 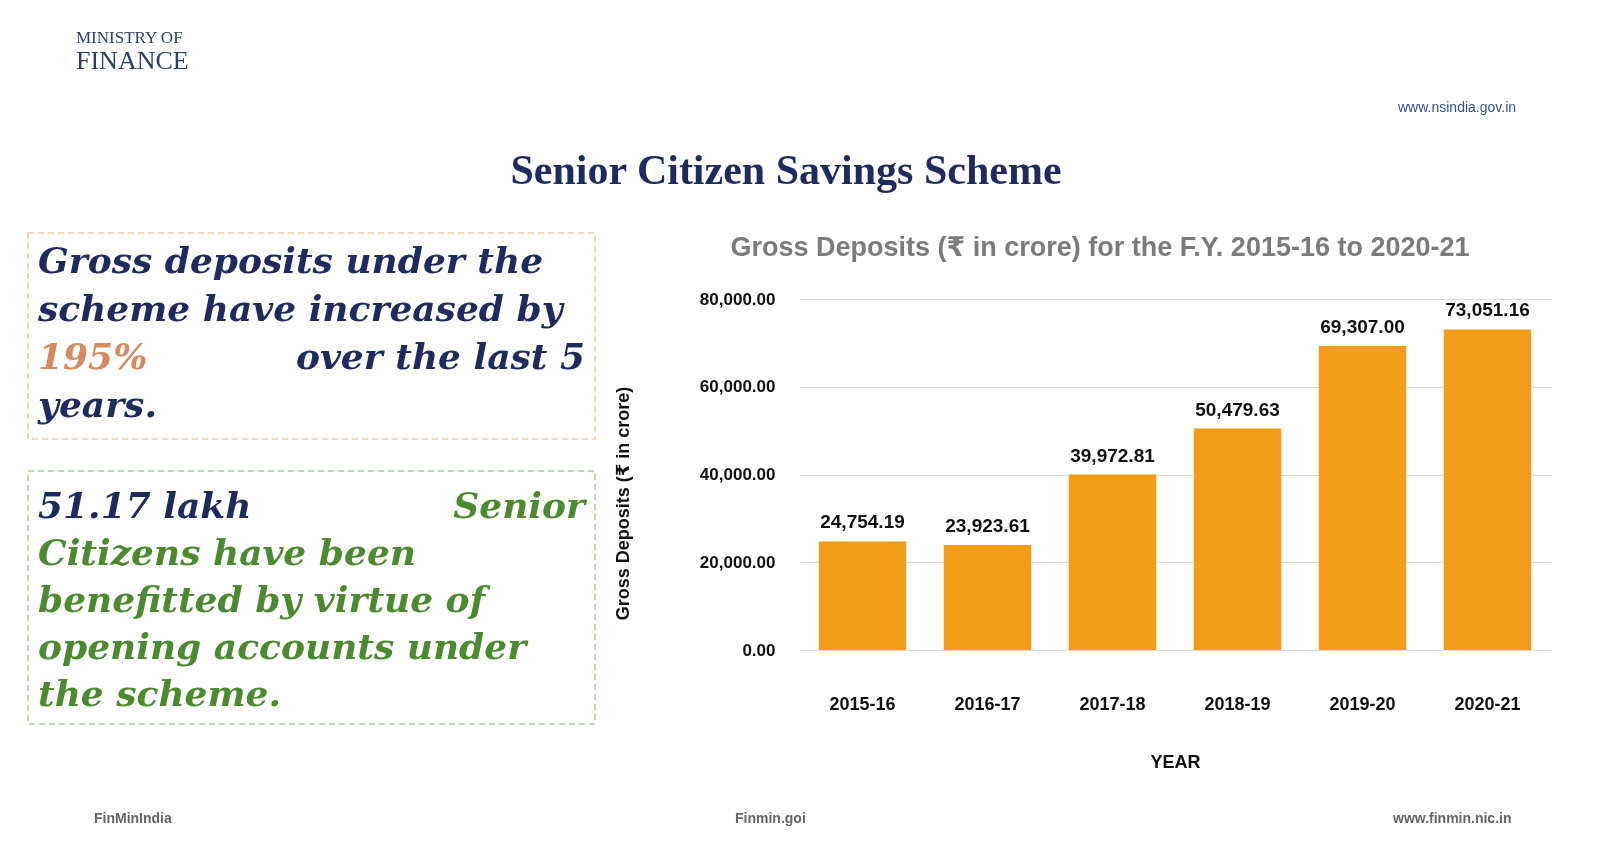 I want to click on text: years., so click(x=97, y=404).